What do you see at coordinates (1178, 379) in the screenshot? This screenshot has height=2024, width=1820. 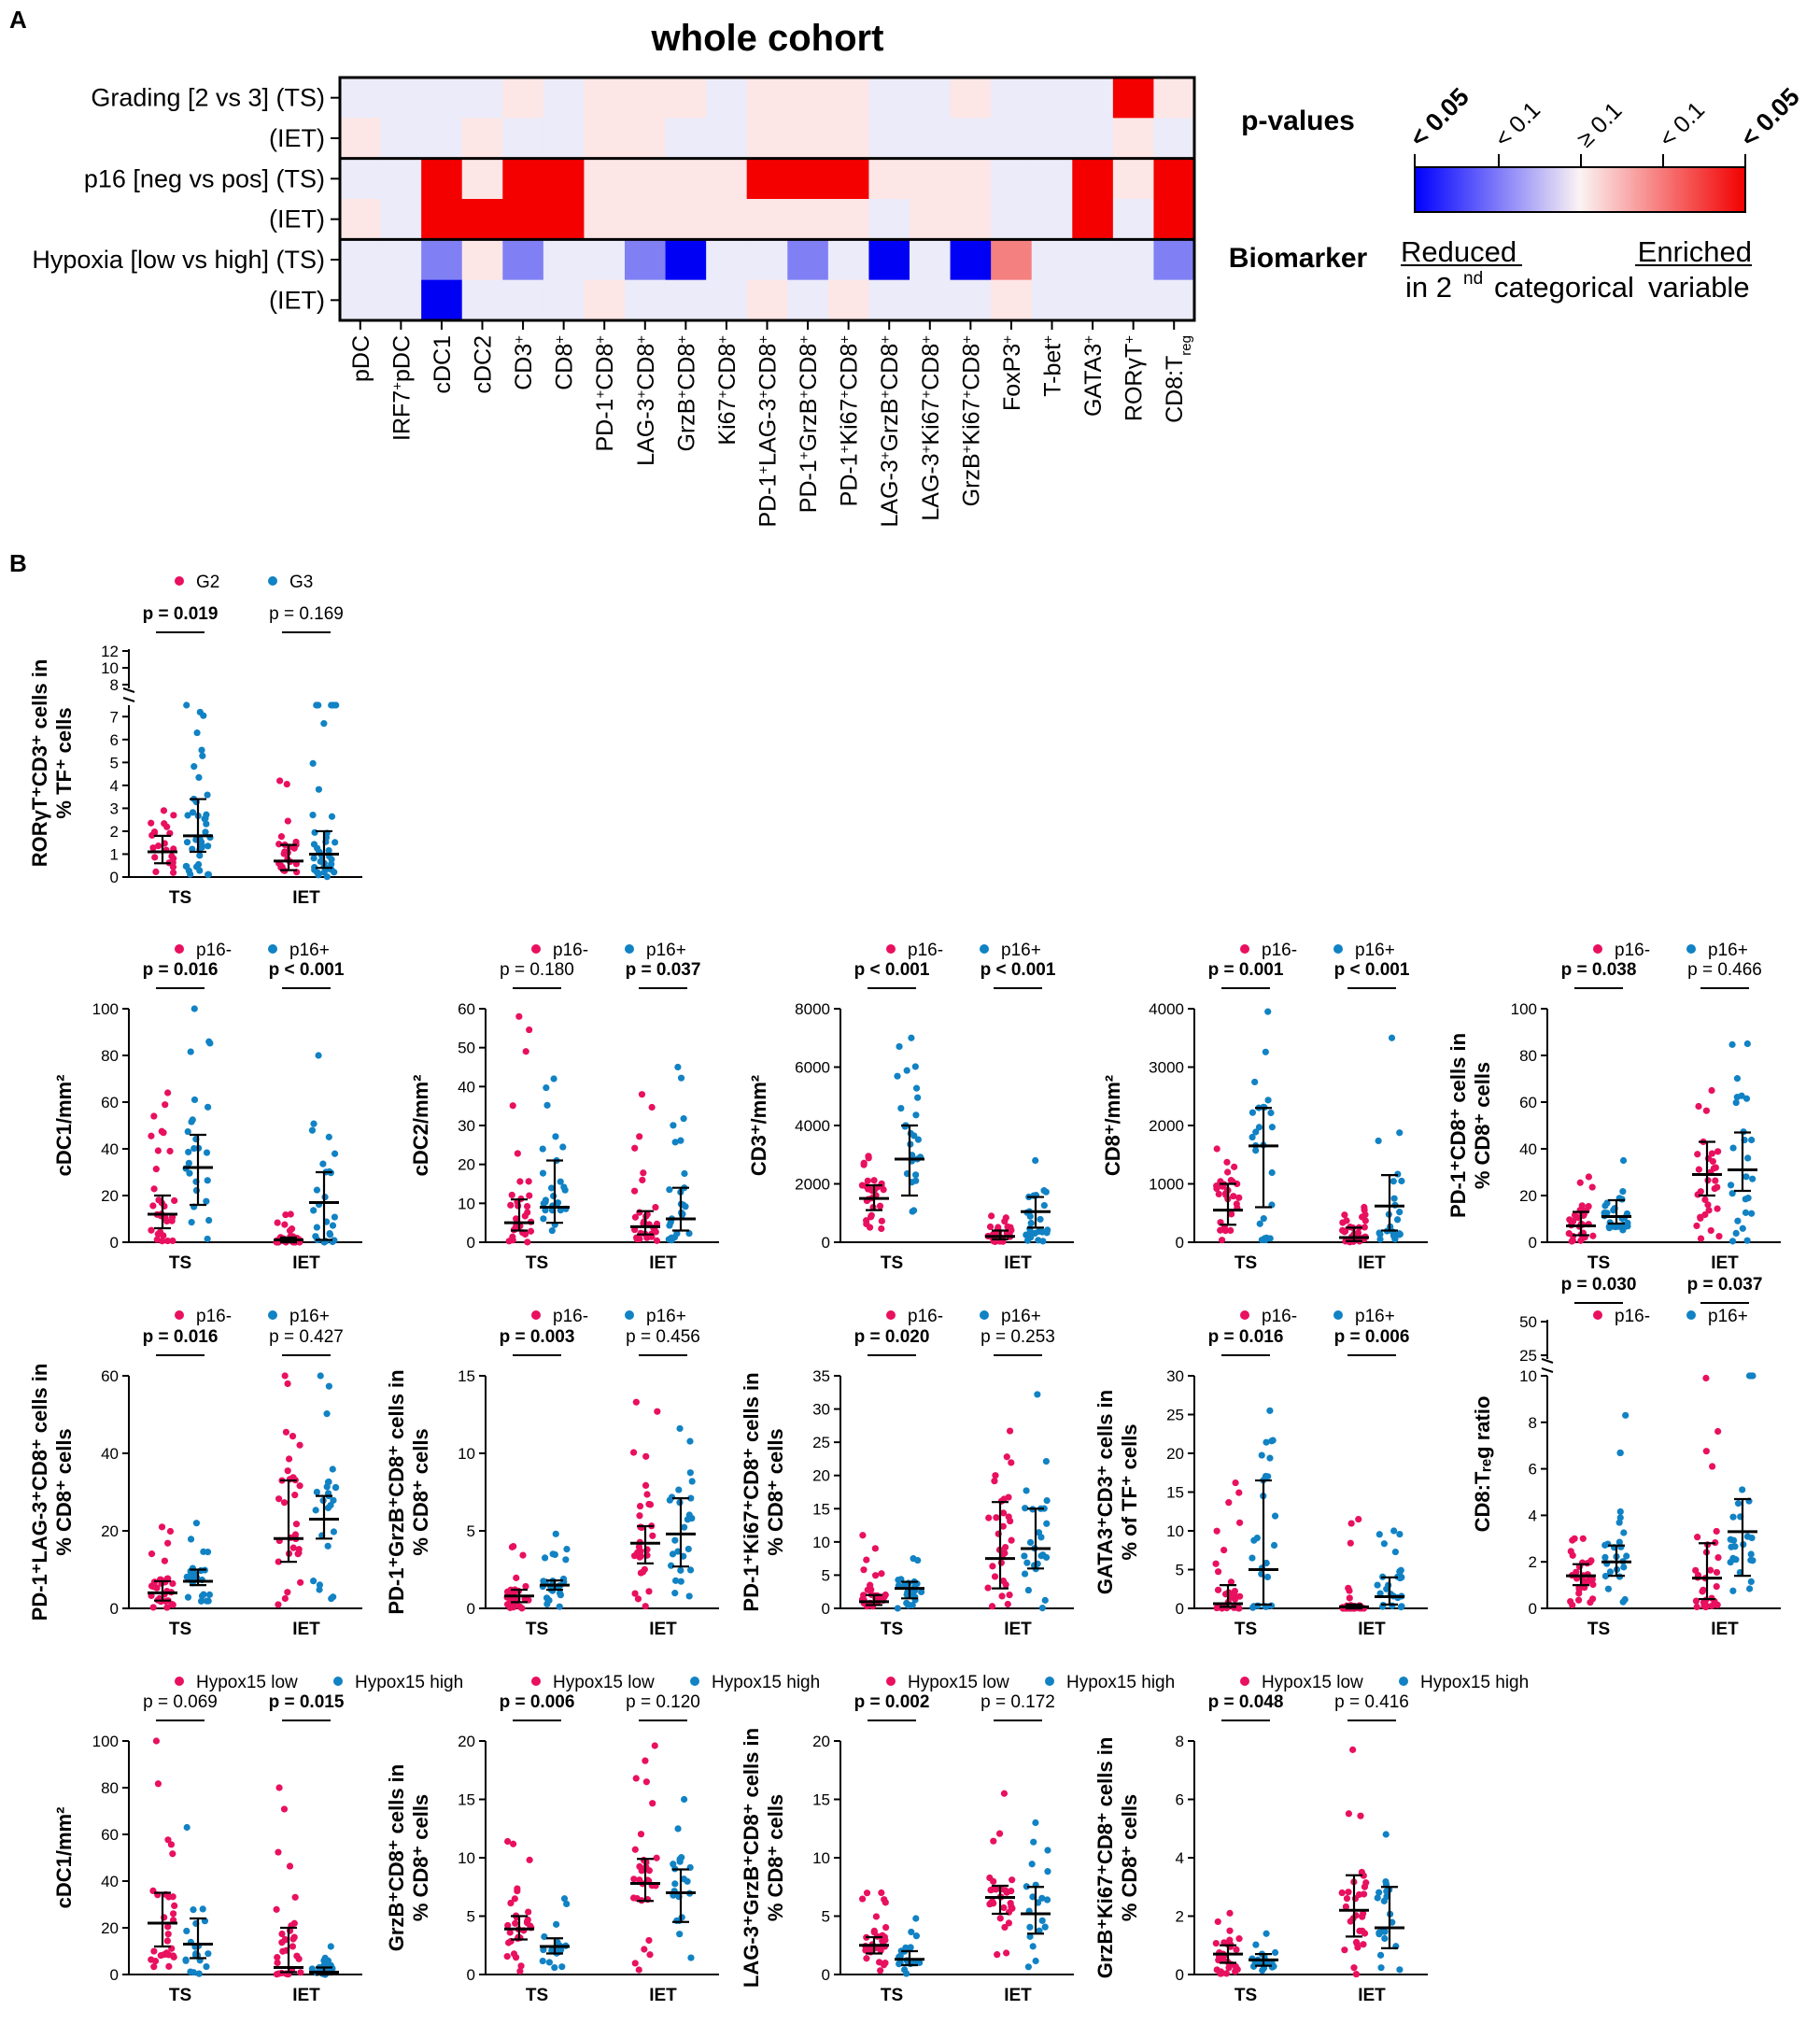 I see `heatmap-column-label: CD8:Treg` at bounding box center [1178, 379].